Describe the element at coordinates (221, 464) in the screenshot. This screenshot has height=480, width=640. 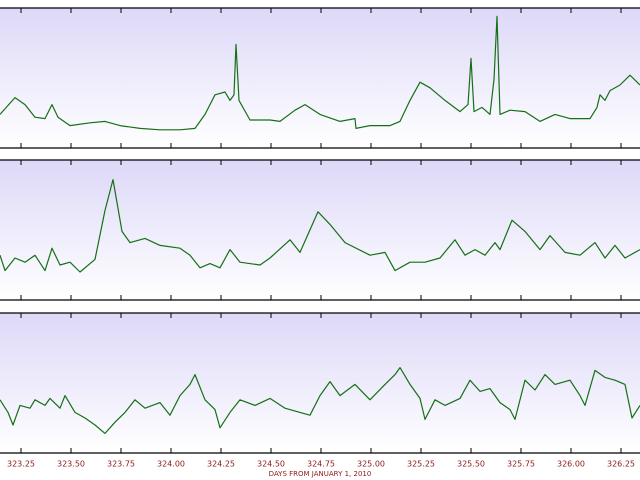
I see `x-tick-label: 324.25` at that location.